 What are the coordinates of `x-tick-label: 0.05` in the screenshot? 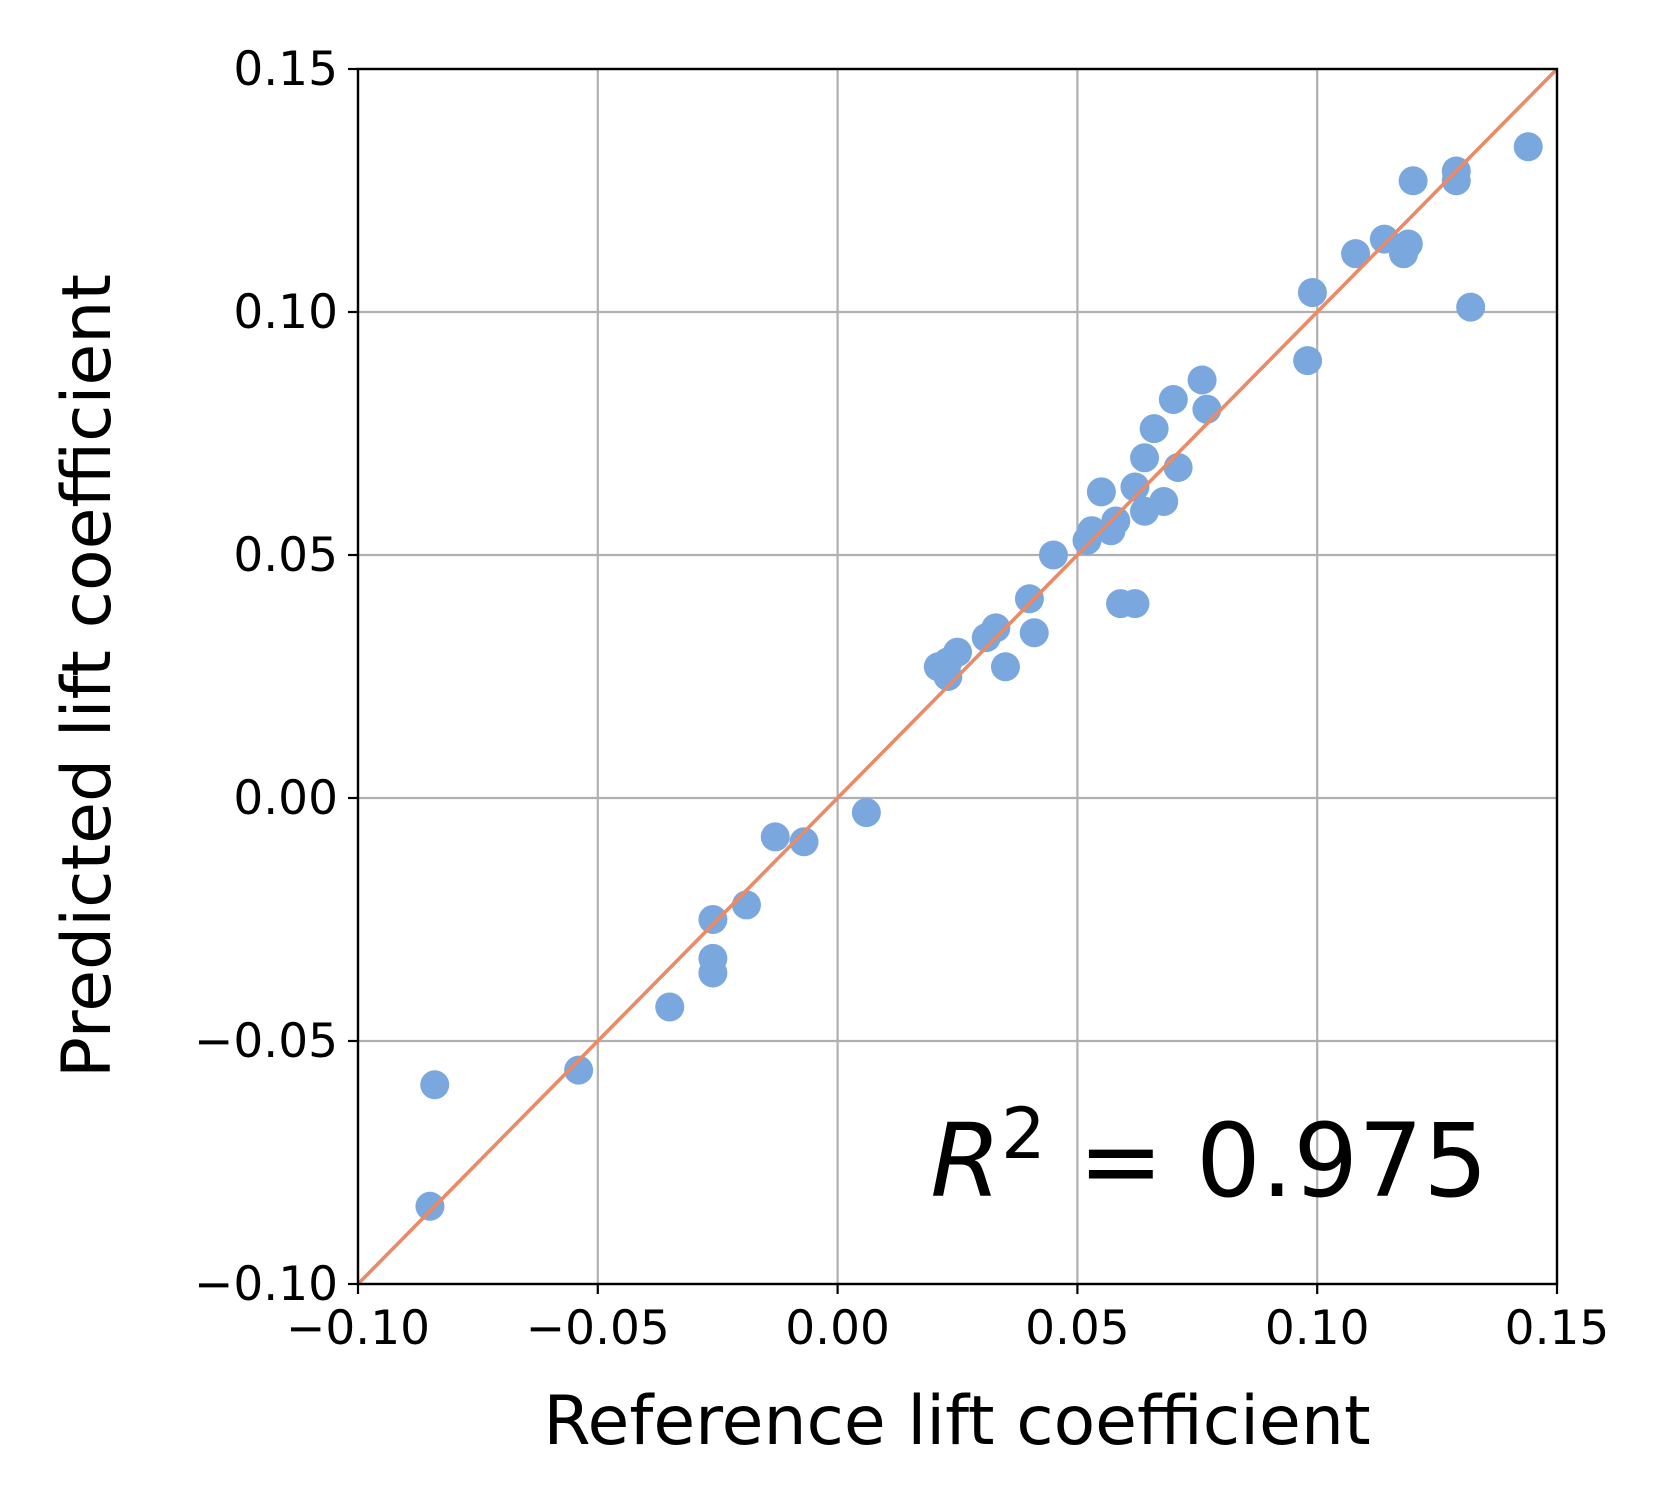 It's located at (1077, 1328).